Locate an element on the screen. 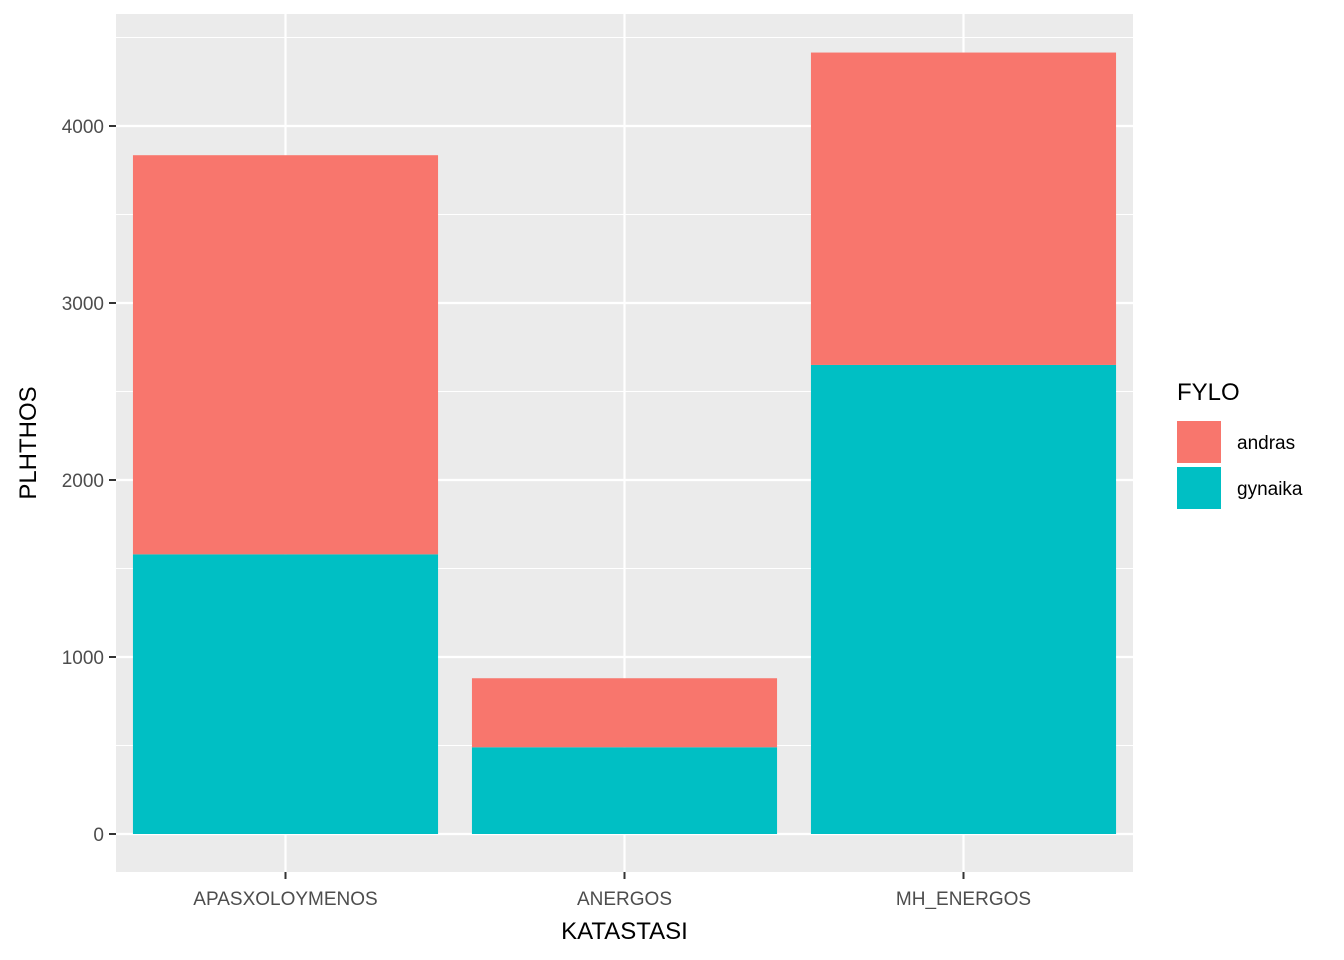  y-tick-label: 2000 is located at coordinates (83, 481).